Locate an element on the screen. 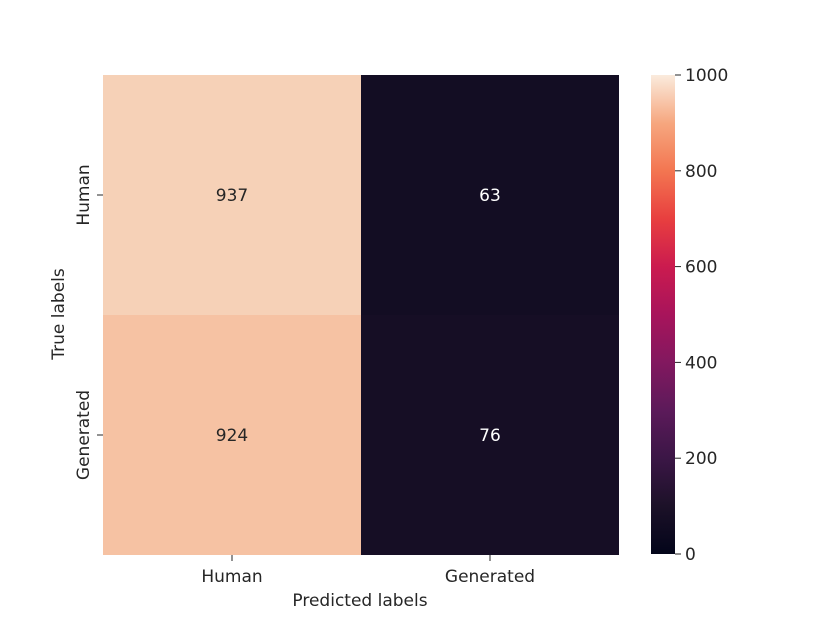  cell-value-label-0-1: 63 is located at coordinates (490, 196).